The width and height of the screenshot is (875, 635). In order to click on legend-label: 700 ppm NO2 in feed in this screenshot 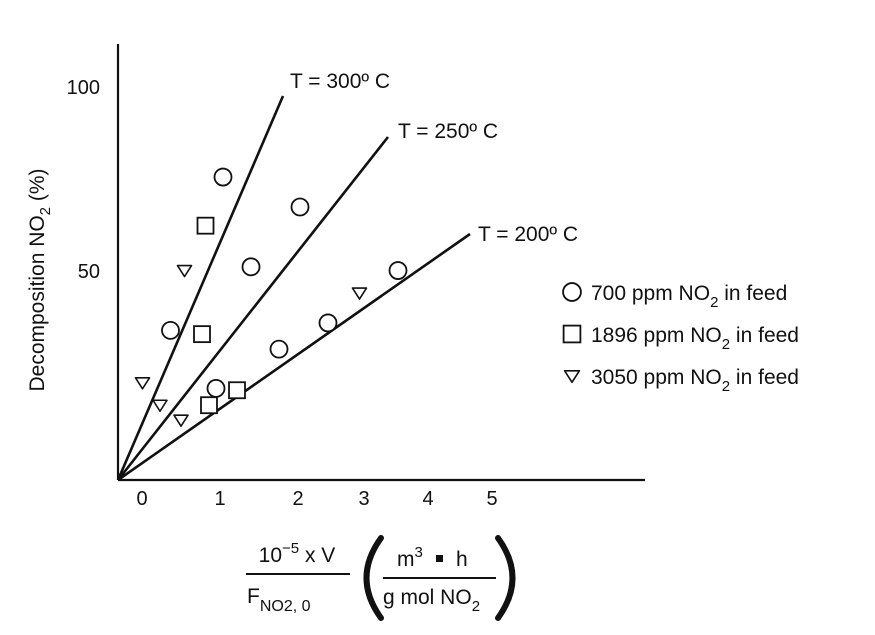, I will do `click(689, 296)`.